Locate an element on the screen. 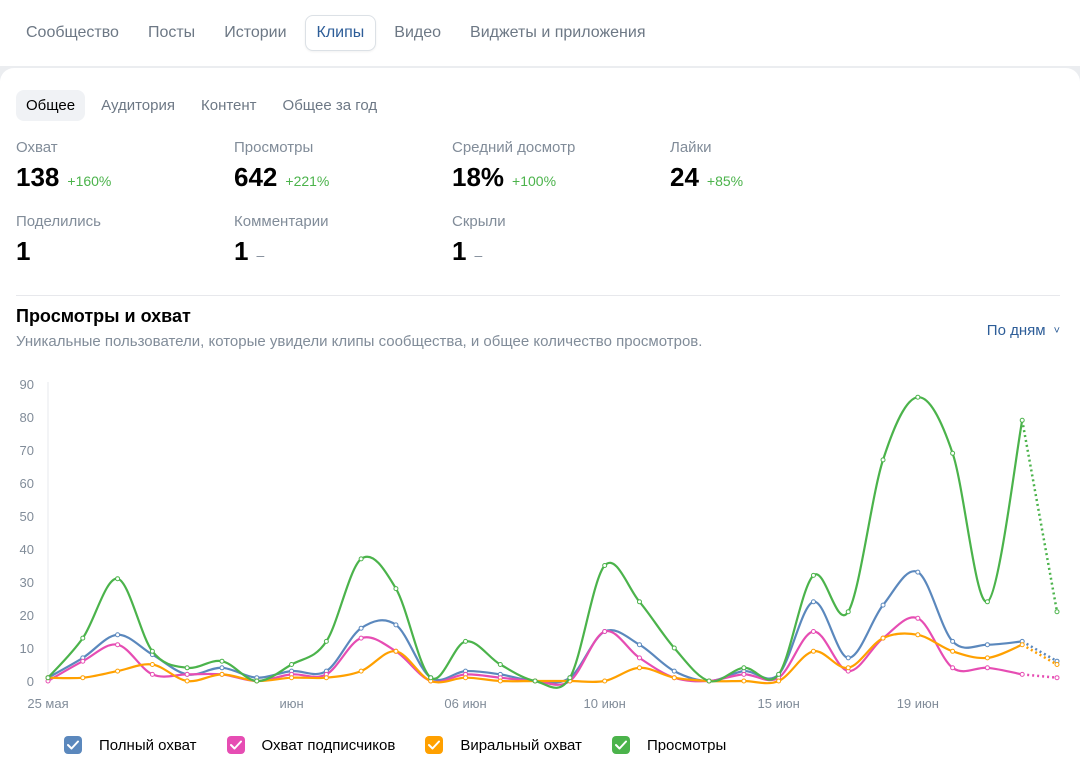 This screenshot has height=767, width=1080. metric-change: +160% is located at coordinates (89, 181).